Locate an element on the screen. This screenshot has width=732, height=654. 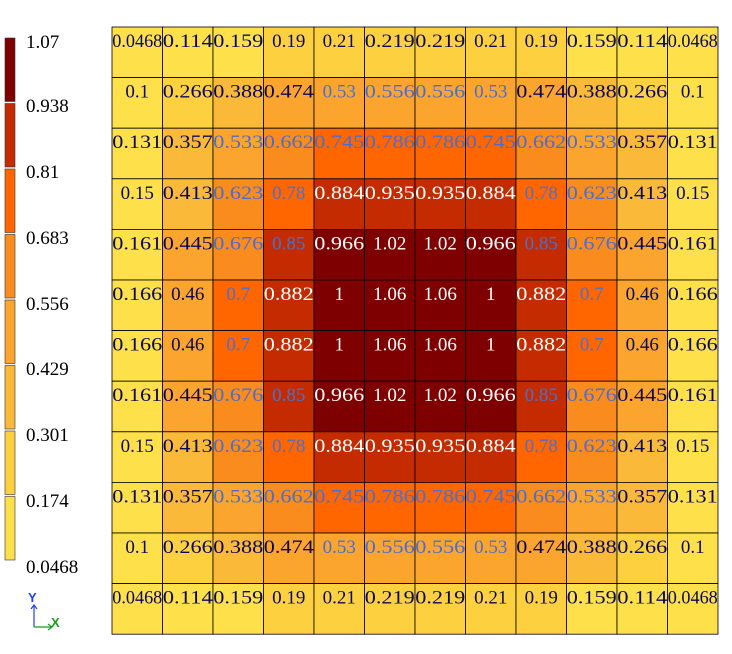
heatmap-cell-label-r2-c4: 0.745 is located at coordinates (339, 142).